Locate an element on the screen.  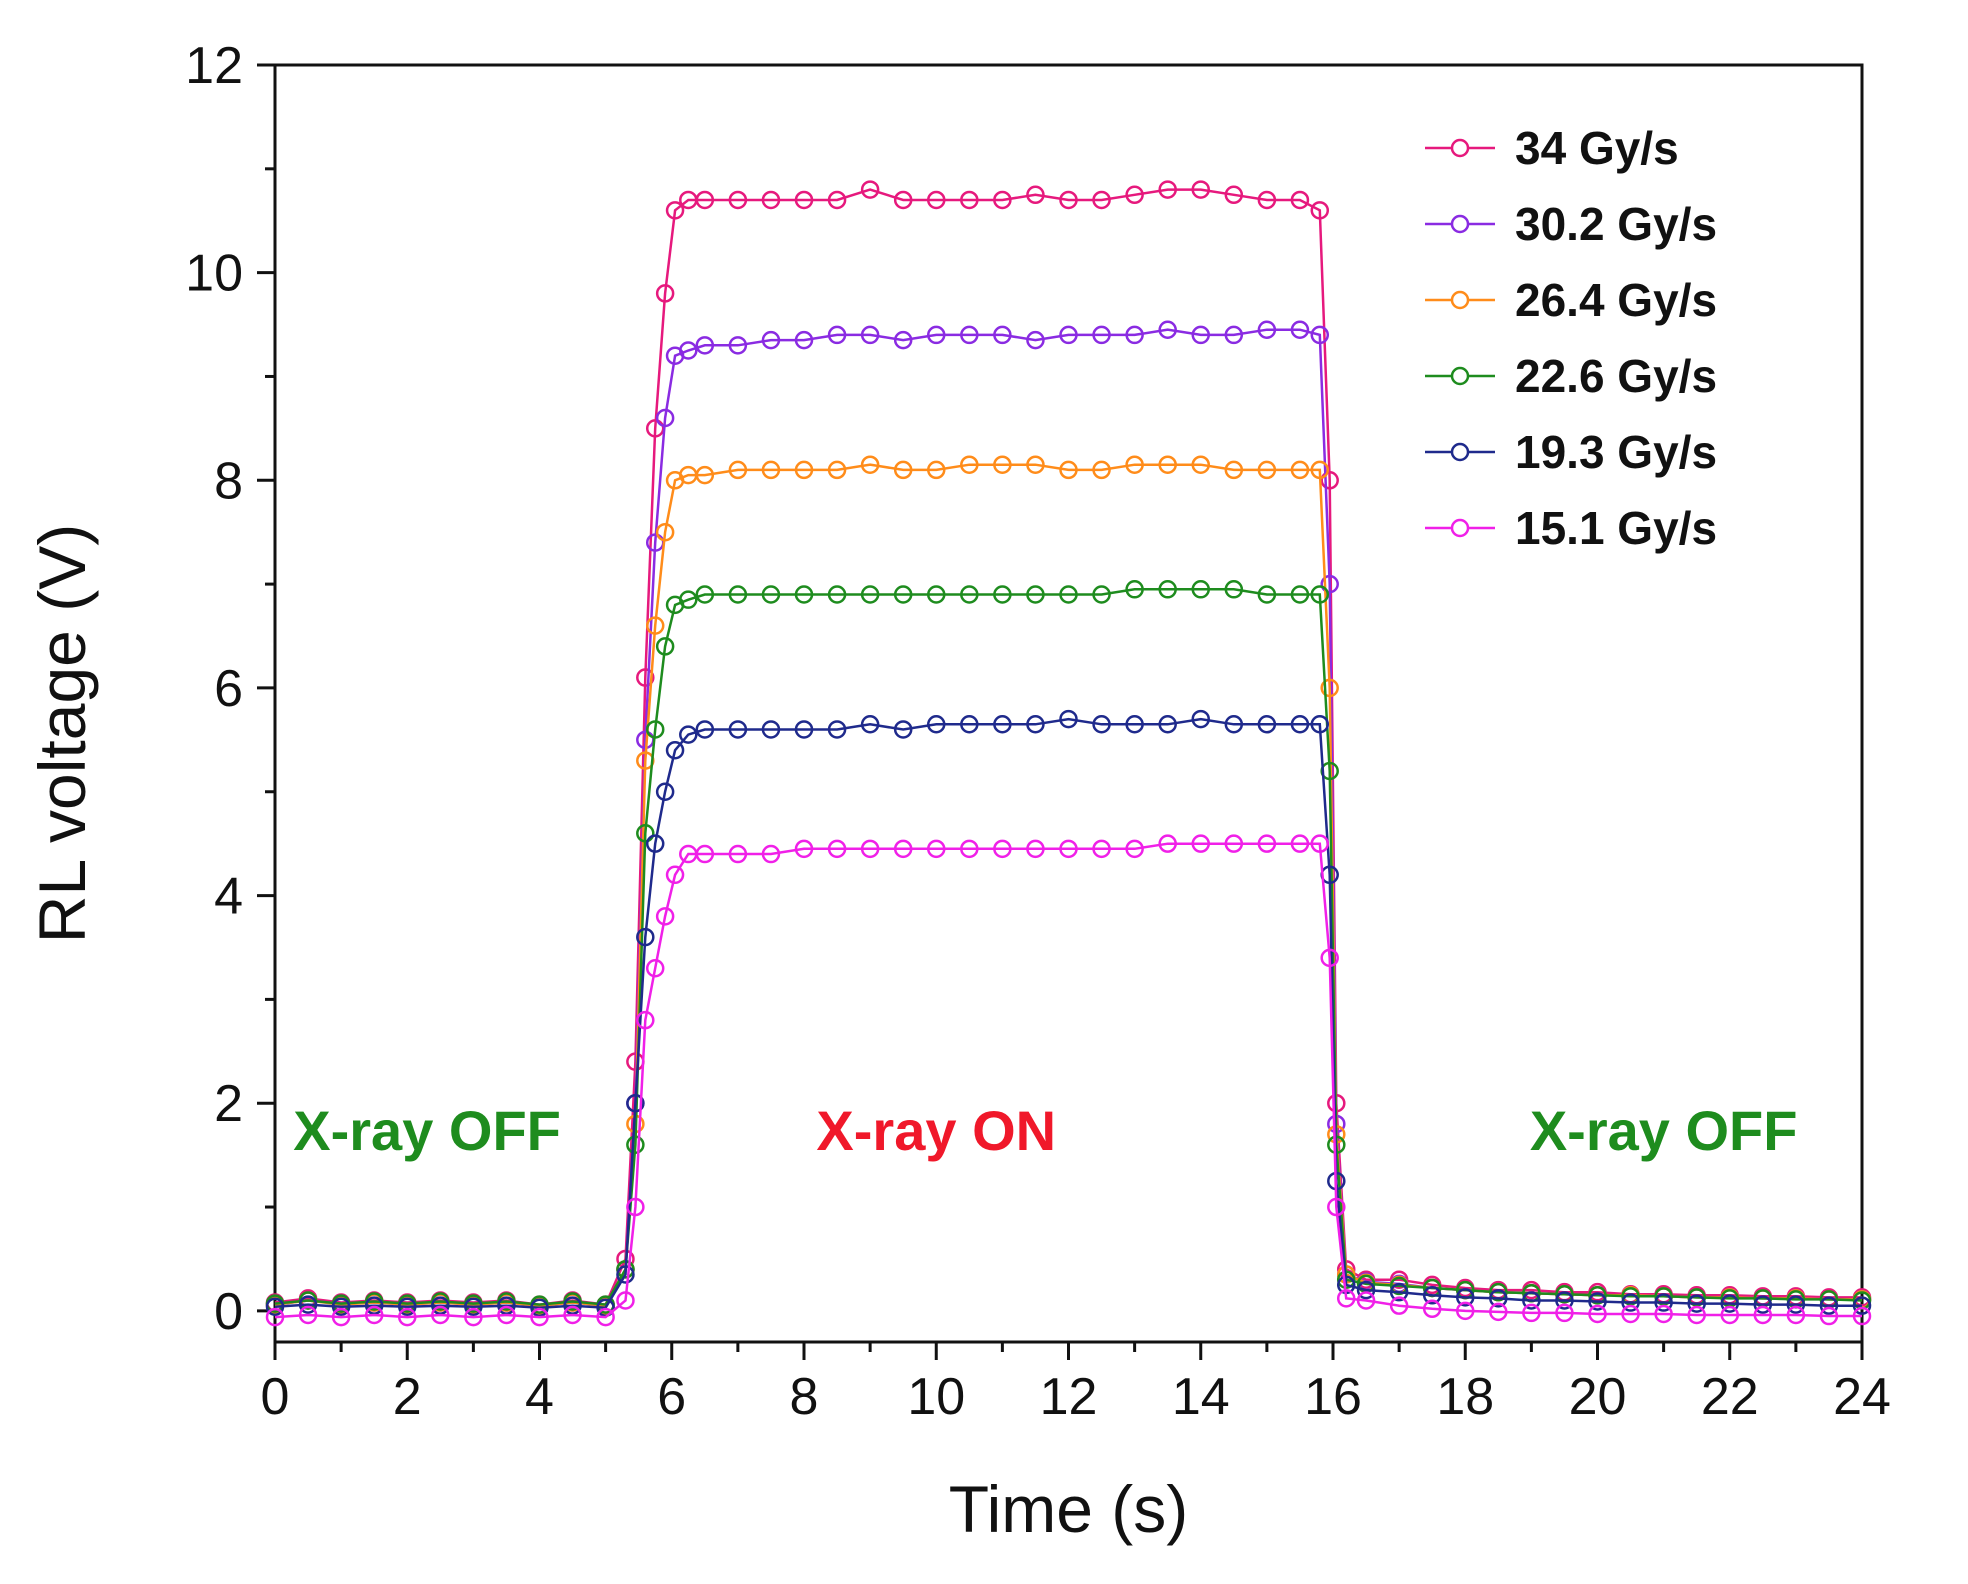
x-tick-label: 4 is located at coordinates (539, 1397).